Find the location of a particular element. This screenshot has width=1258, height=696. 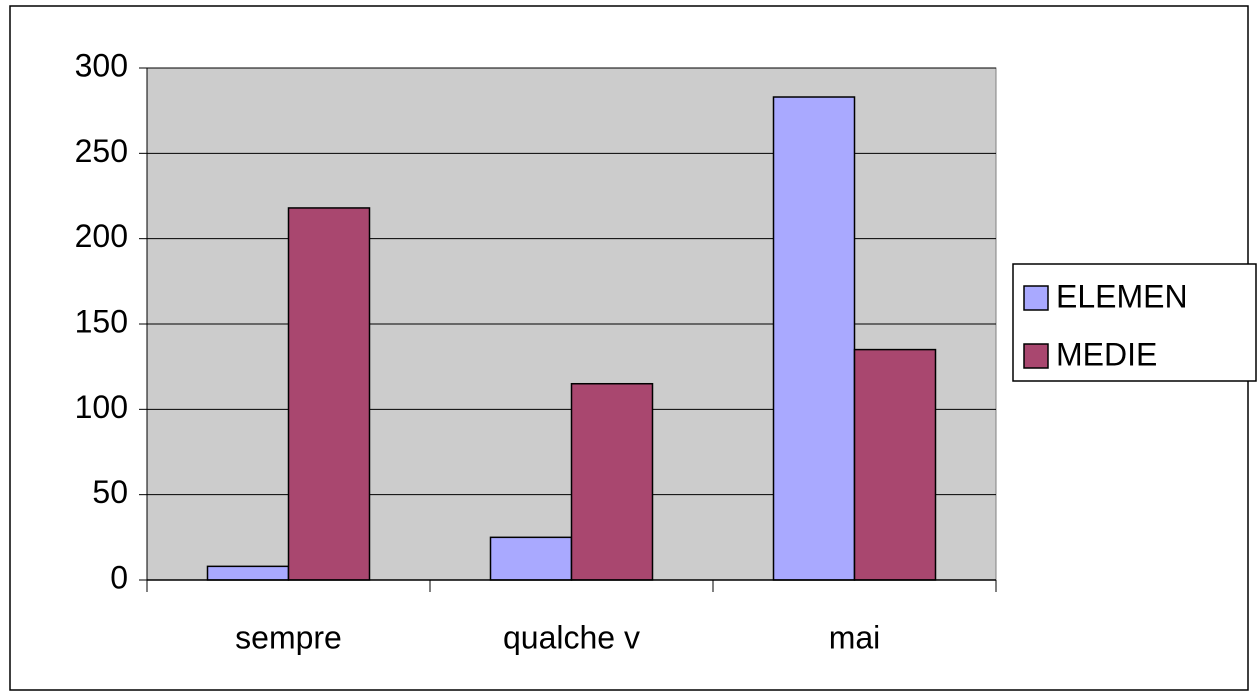

y-tick-label: 300 is located at coordinates (101, 65).